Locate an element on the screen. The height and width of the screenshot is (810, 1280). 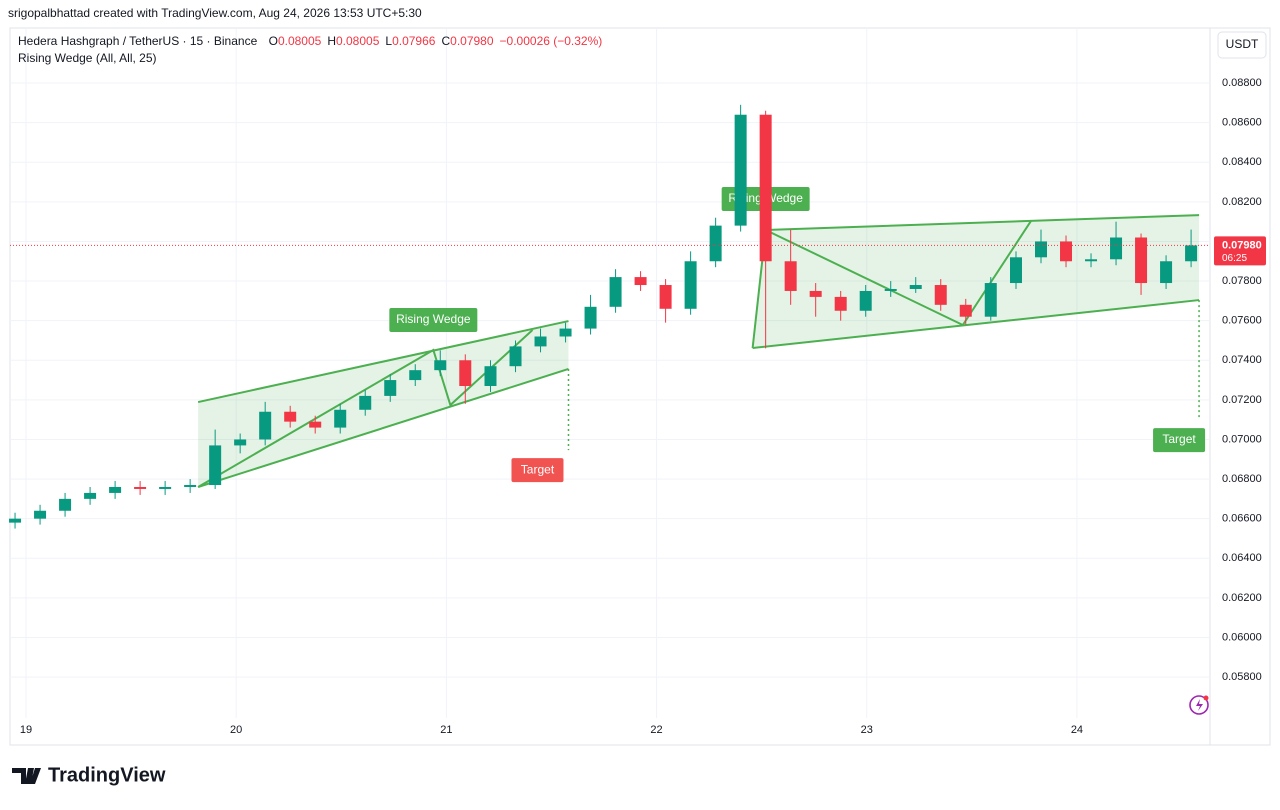
y-tick-label: 0.06600 is located at coordinates (1242, 519).